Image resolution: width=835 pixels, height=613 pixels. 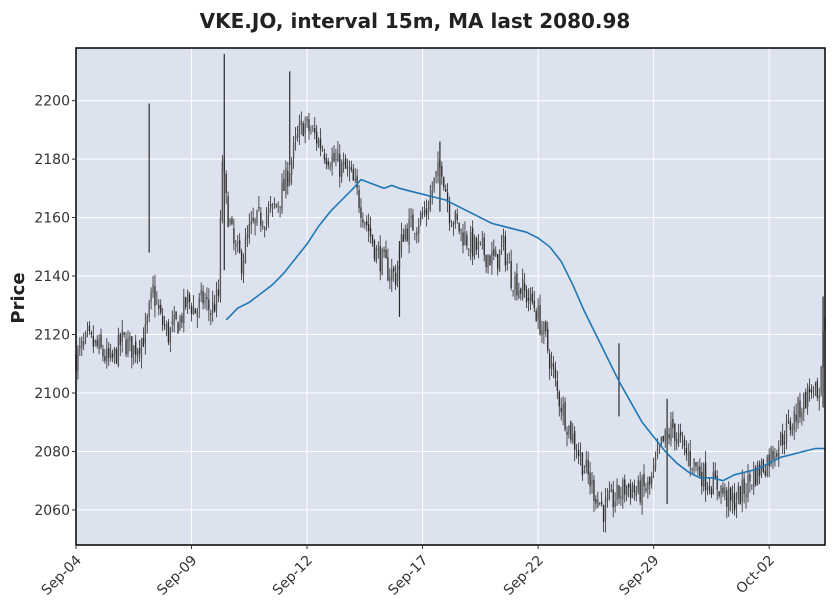 I want to click on y-axis-label: Price, so click(x=18, y=297).